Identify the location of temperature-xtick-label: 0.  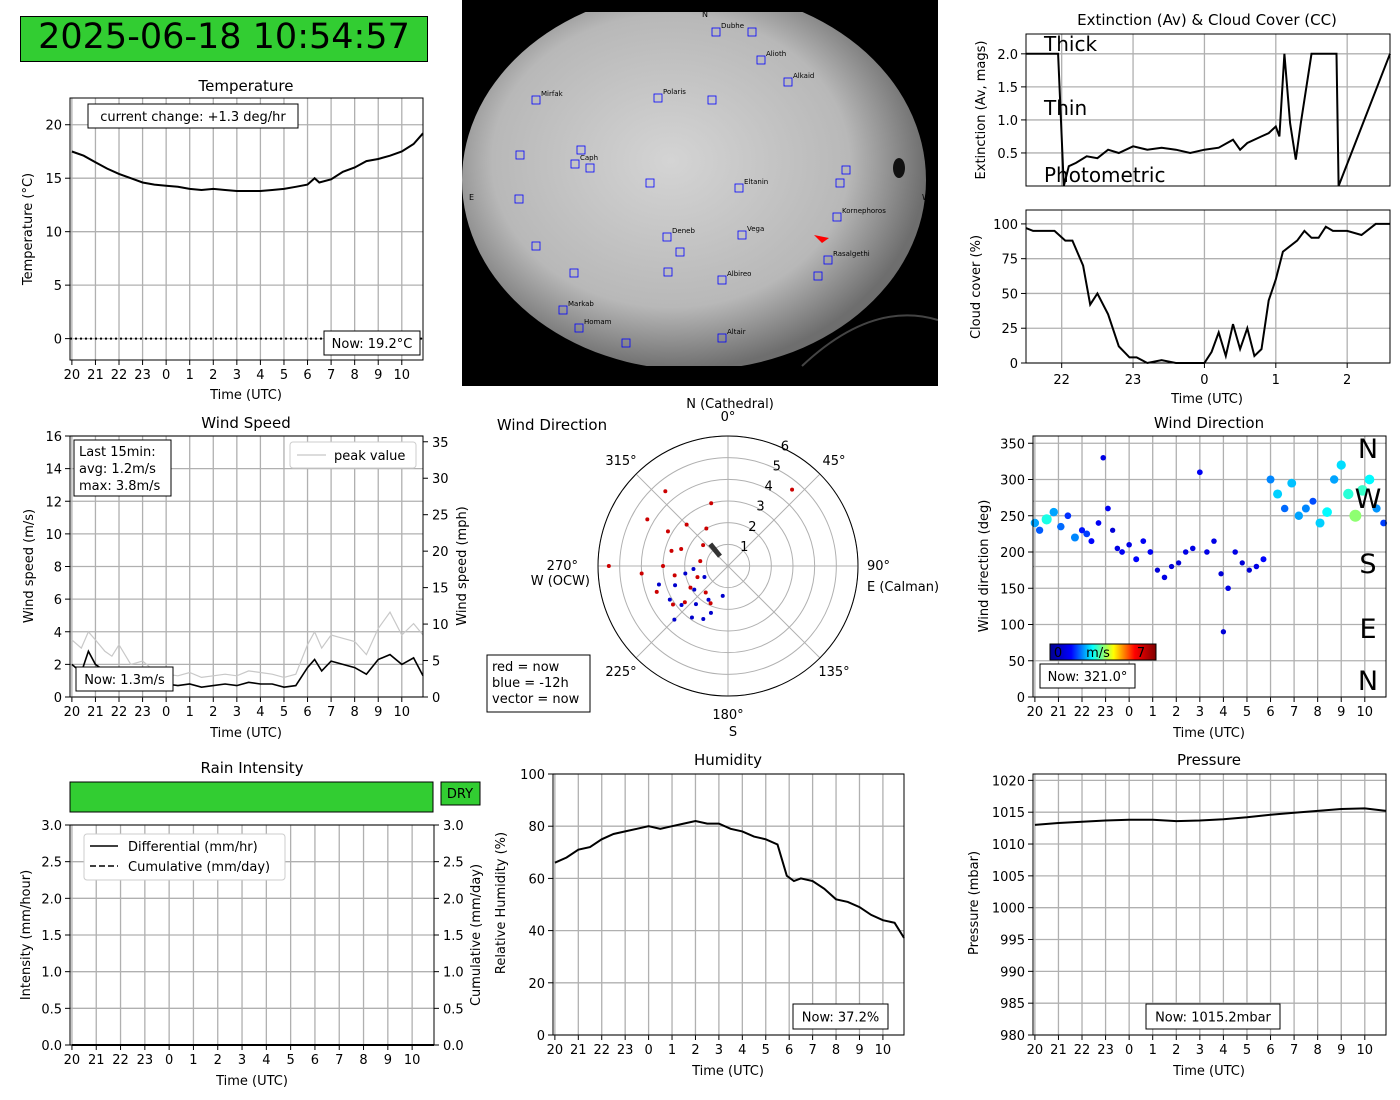
(166, 375).